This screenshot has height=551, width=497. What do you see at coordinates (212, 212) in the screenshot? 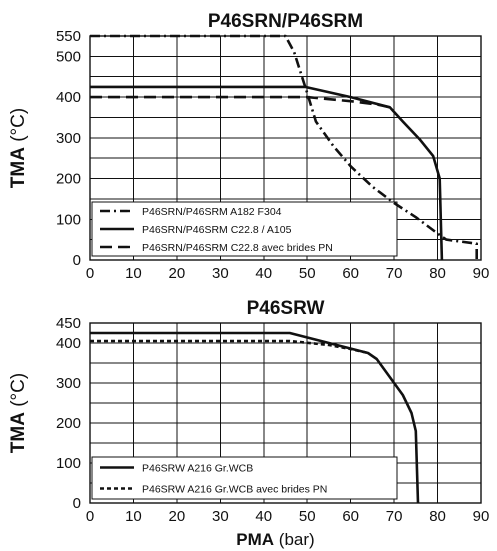
I see `legend-entry: P46SRN/P46SRM A182 F304` at bounding box center [212, 212].